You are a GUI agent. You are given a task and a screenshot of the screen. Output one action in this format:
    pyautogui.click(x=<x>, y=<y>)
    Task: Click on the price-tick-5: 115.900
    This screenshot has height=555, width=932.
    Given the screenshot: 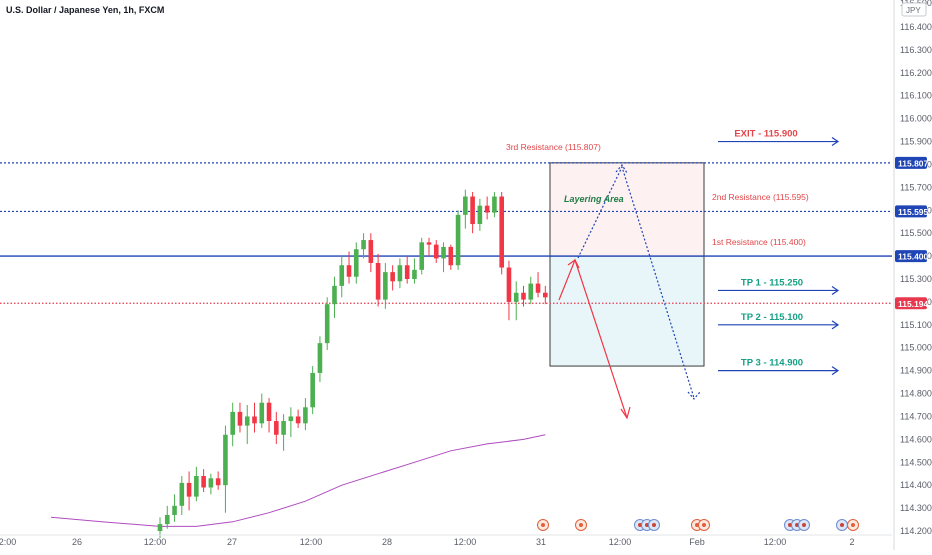 What is the action you would take?
    pyautogui.click(x=916, y=142)
    